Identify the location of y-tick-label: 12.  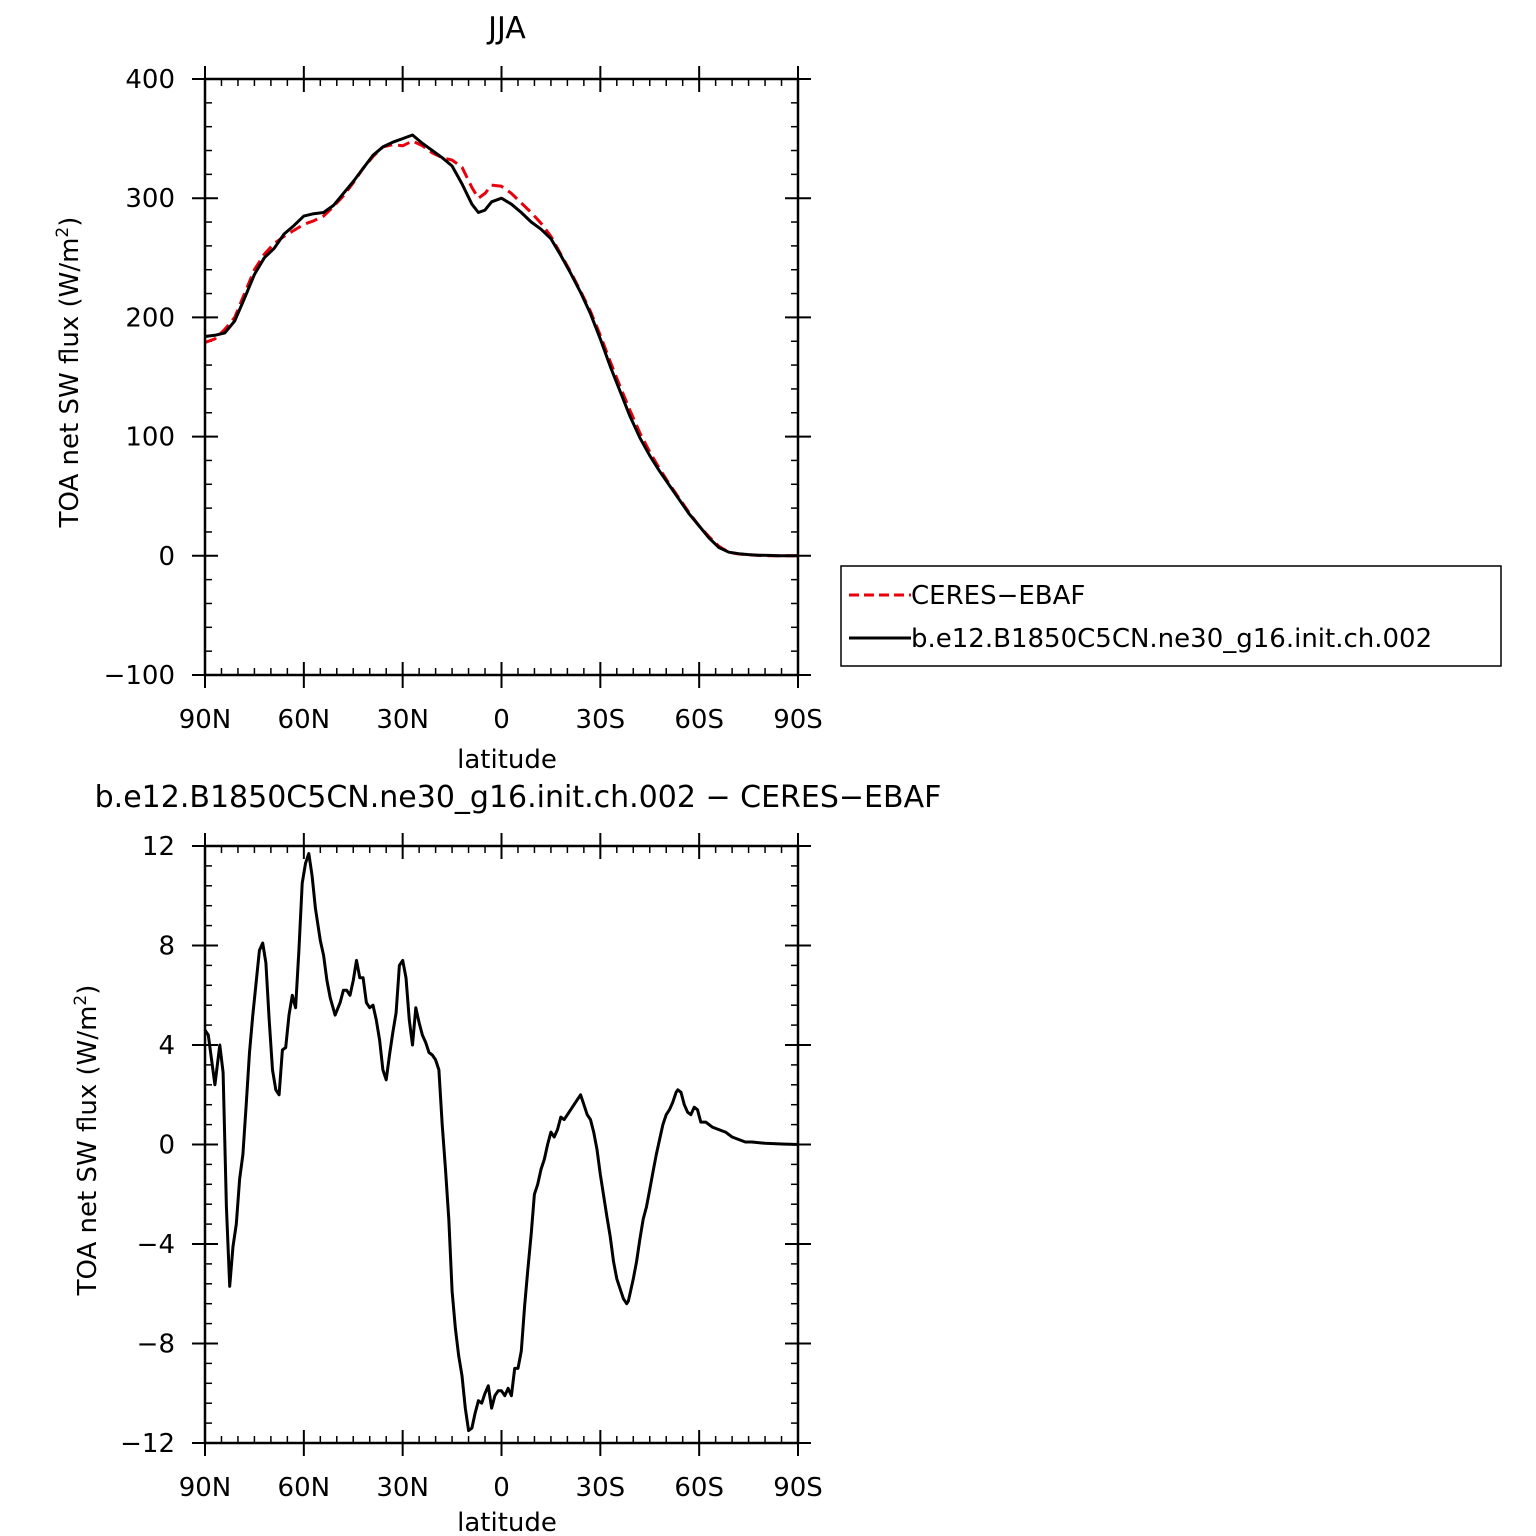
(158, 847).